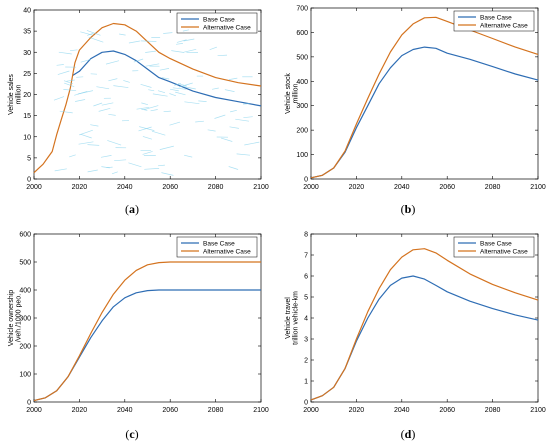 Image resolution: width=550 pixels, height=446 pixels. Describe the element at coordinates (408, 434) in the screenshot. I see `panel-label: (d)` at that location.